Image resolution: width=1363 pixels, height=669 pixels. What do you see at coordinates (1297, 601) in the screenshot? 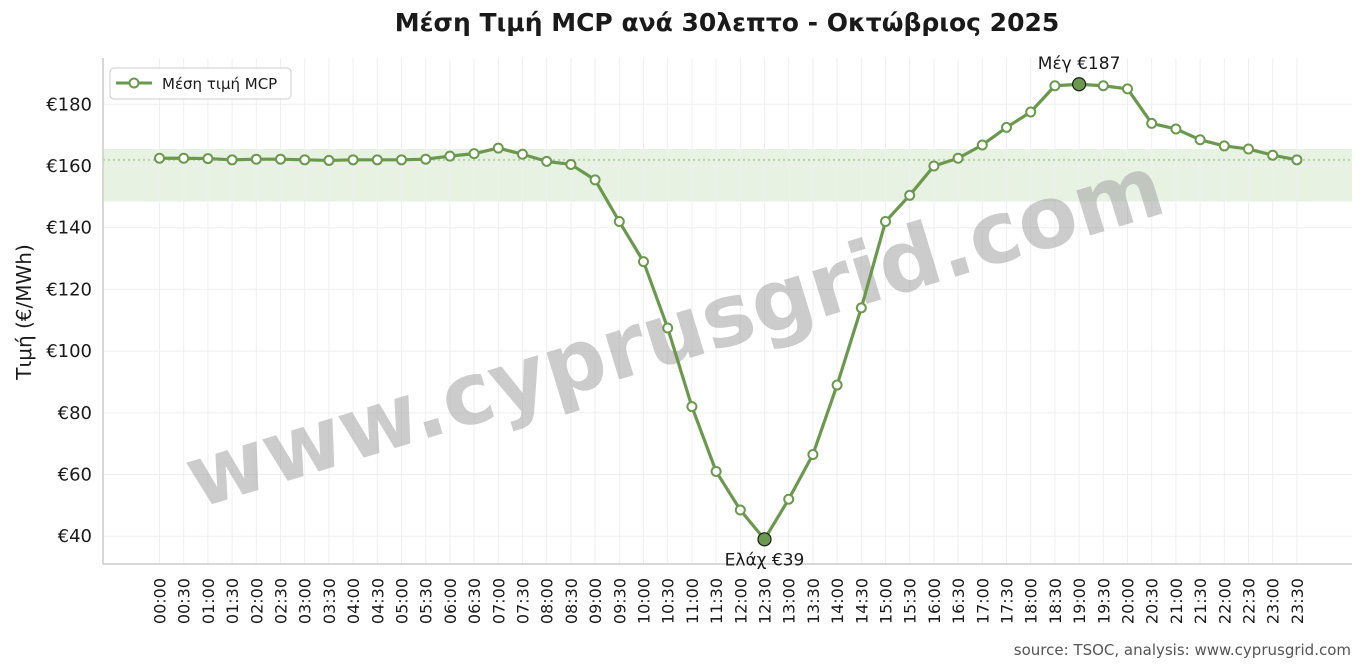
I see `x-tick-label: 23:30` at bounding box center [1297, 601].